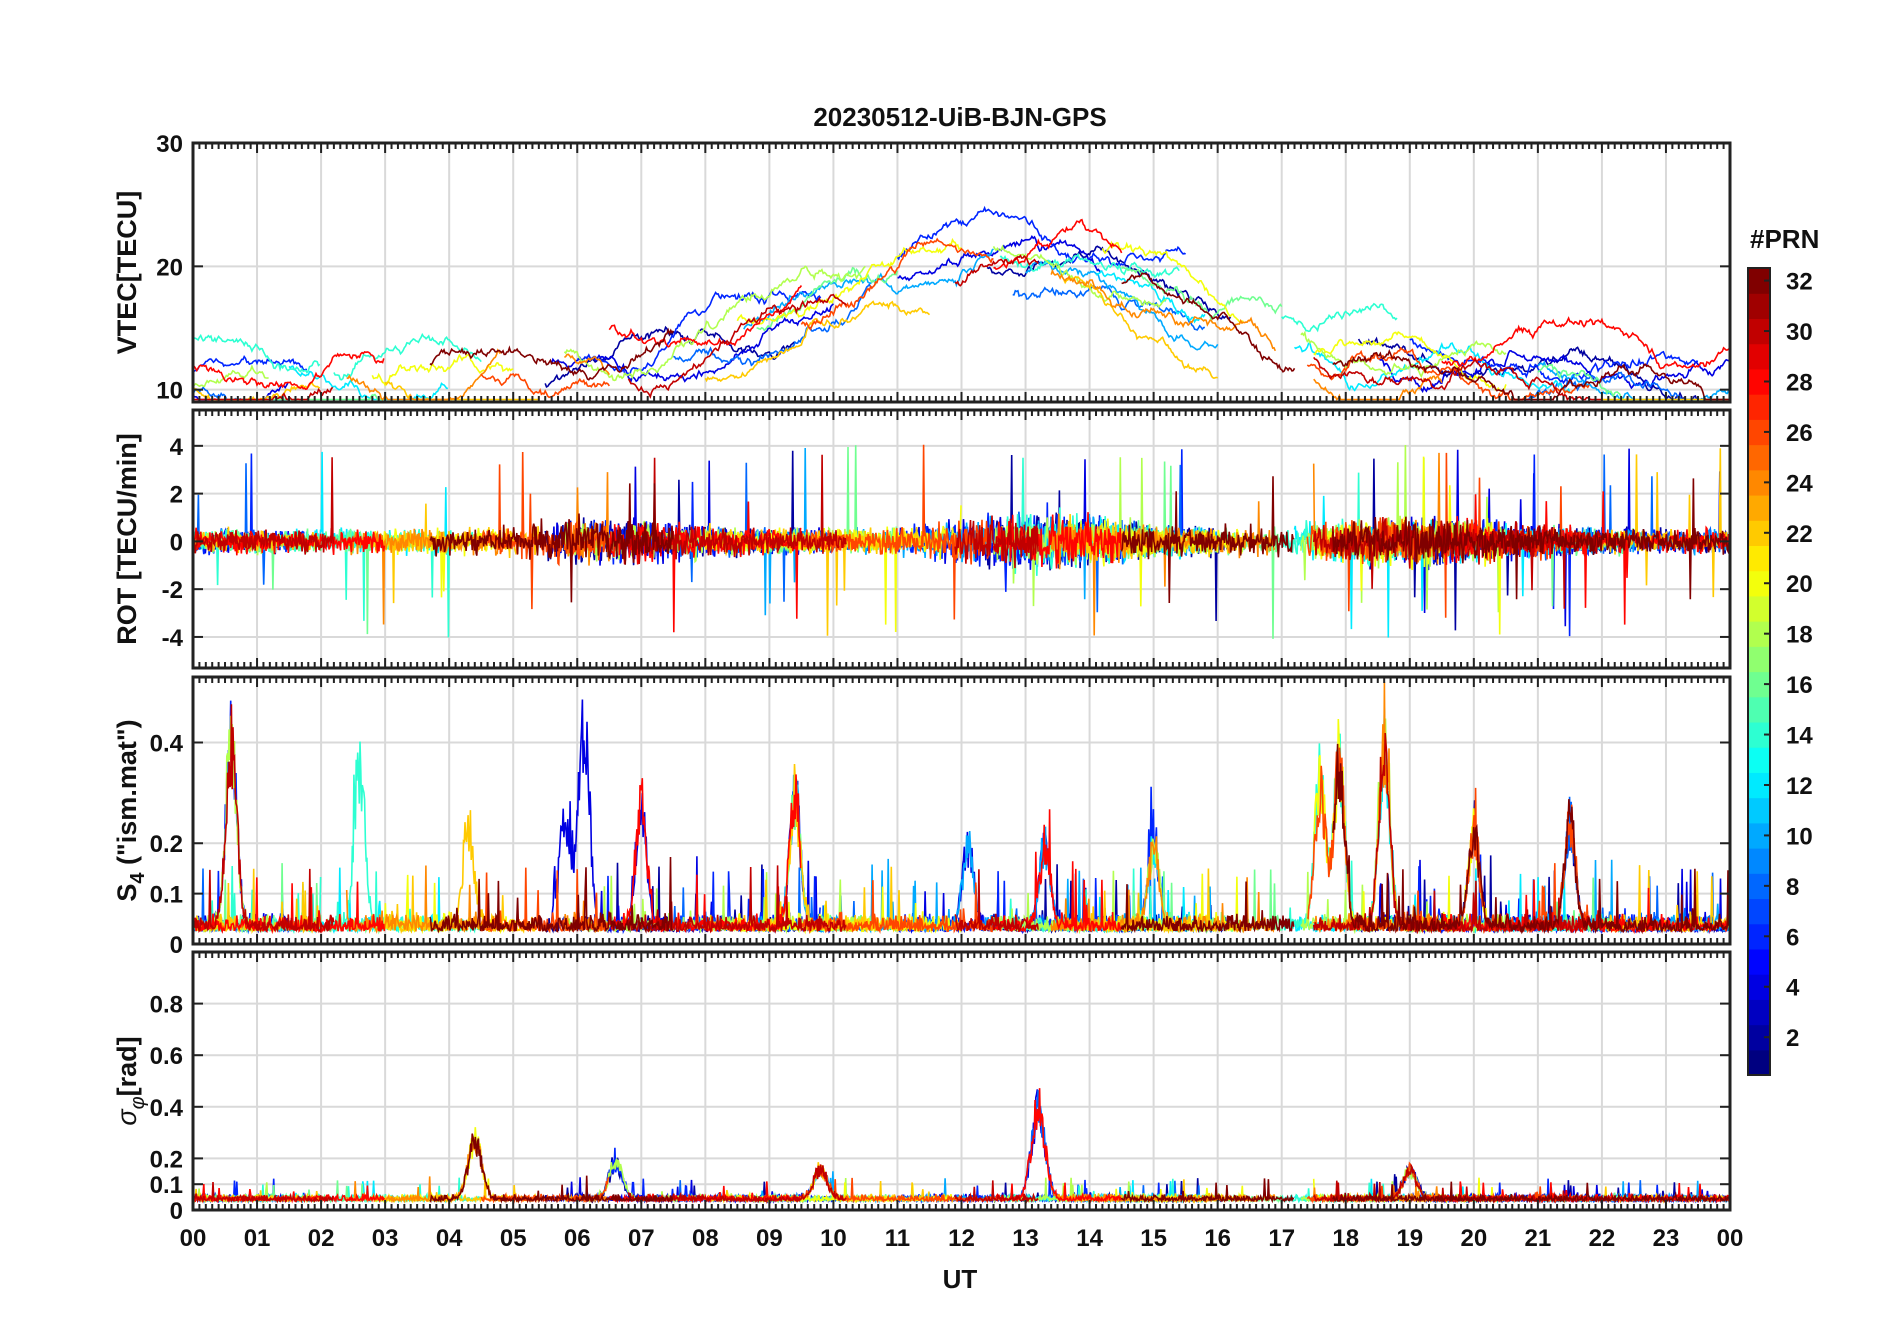 This screenshot has height=1330, width=1902. I want to click on colorbar-tick-label: 14, so click(1799, 736).